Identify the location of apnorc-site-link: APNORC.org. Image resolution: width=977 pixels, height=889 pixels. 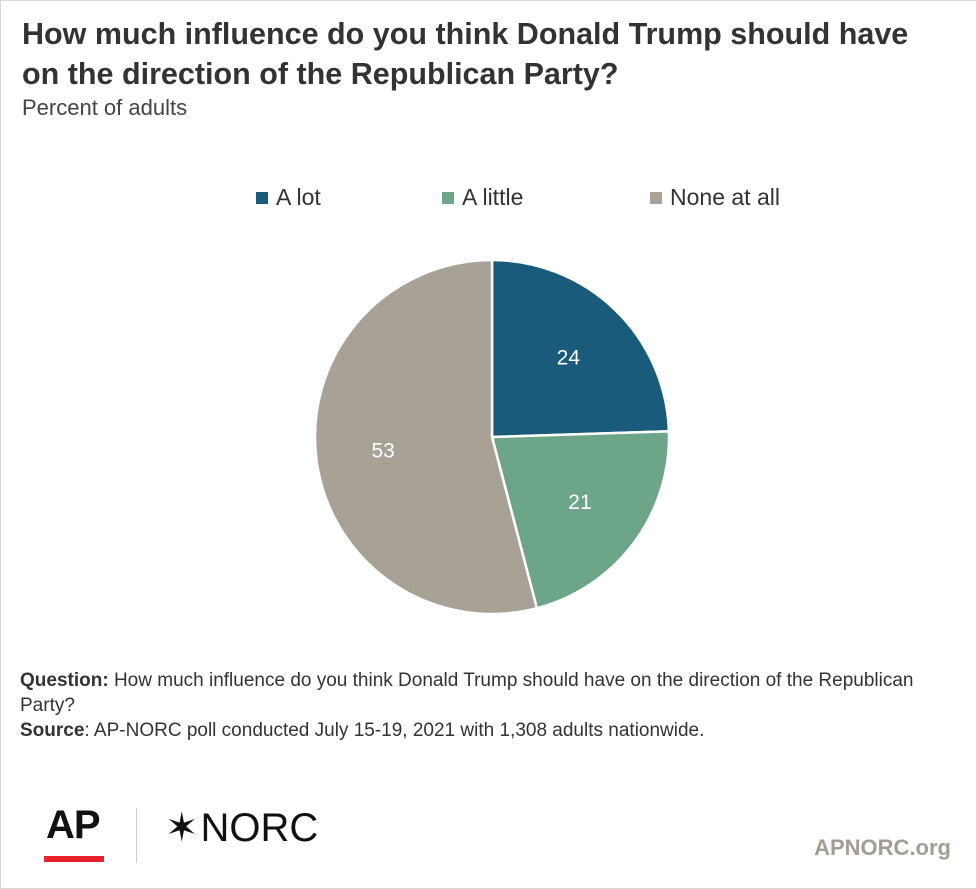
(882, 847).